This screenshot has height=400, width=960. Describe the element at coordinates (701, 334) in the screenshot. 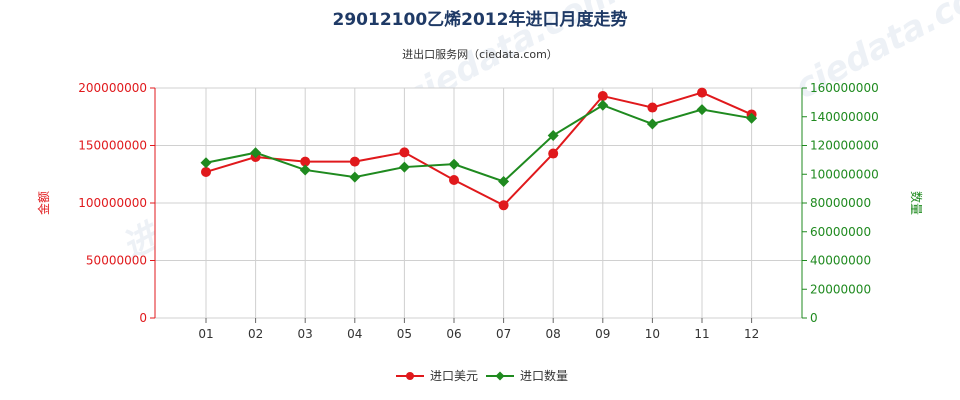

I see `x-tick-label: 11` at that location.